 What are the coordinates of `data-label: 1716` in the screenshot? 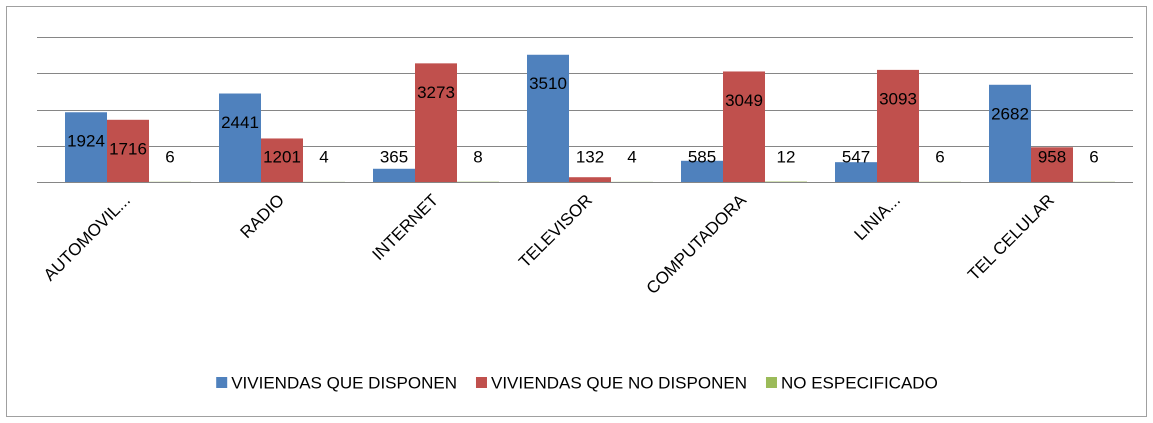 It's located at (128, 148).